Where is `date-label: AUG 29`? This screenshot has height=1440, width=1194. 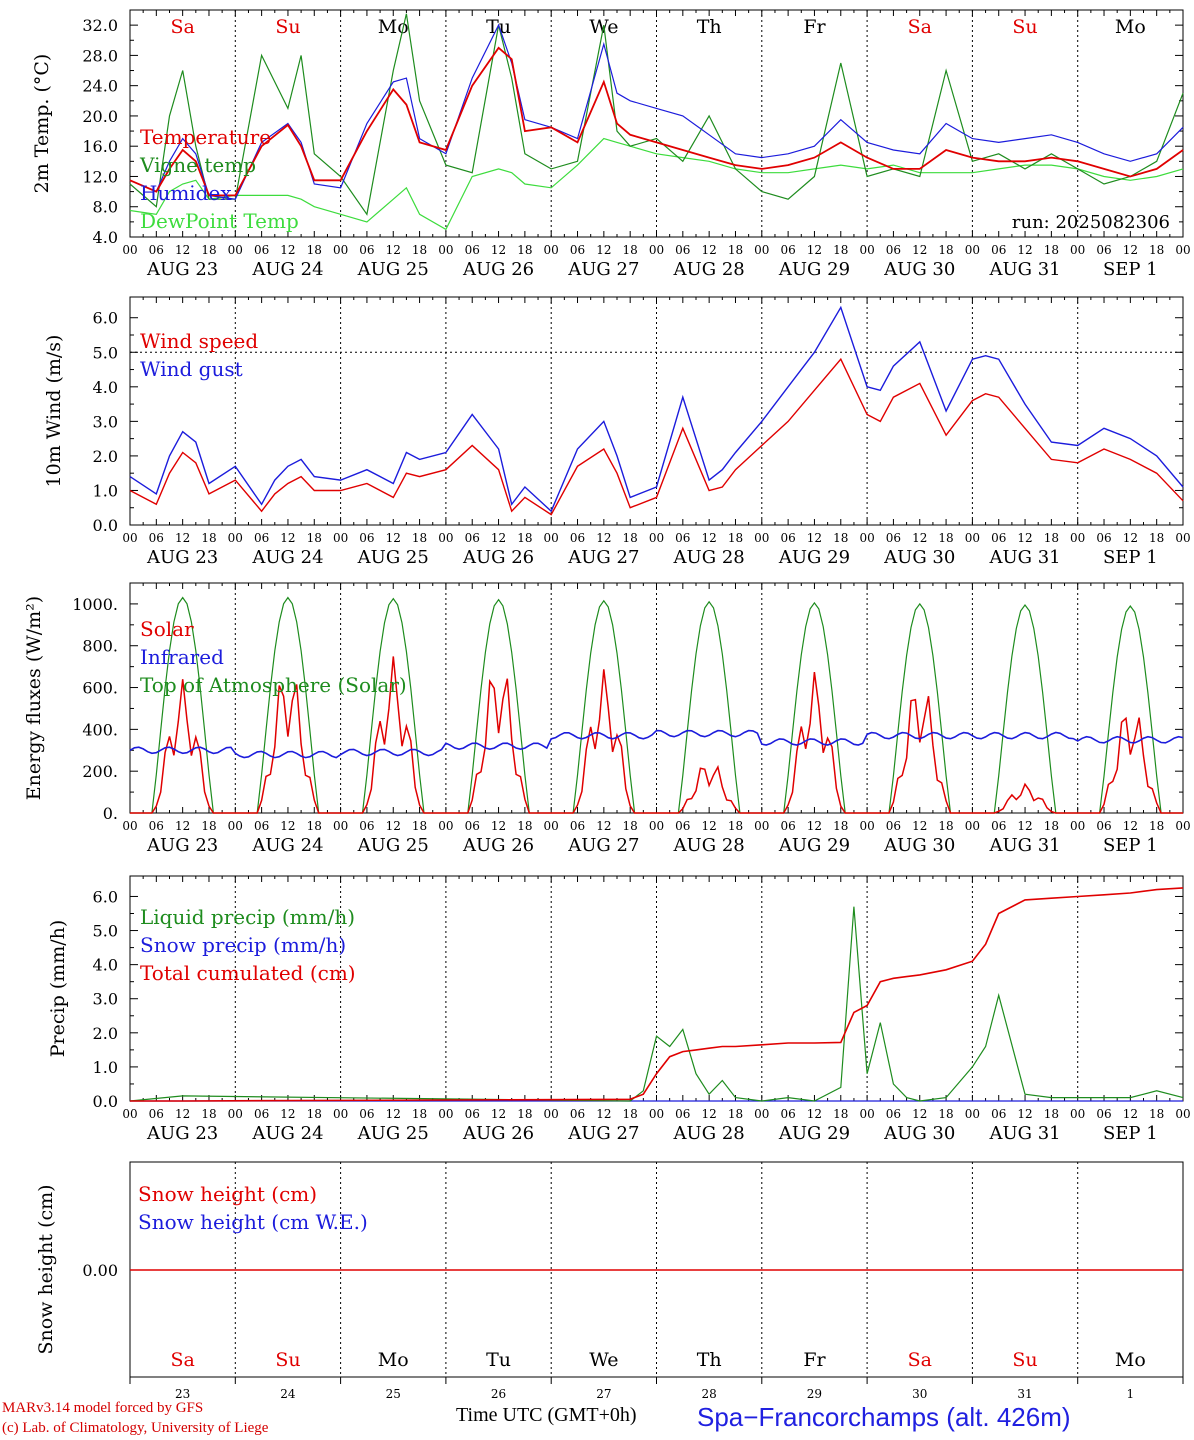
date-label: AUG 29 is located at coordinates (814, 557).